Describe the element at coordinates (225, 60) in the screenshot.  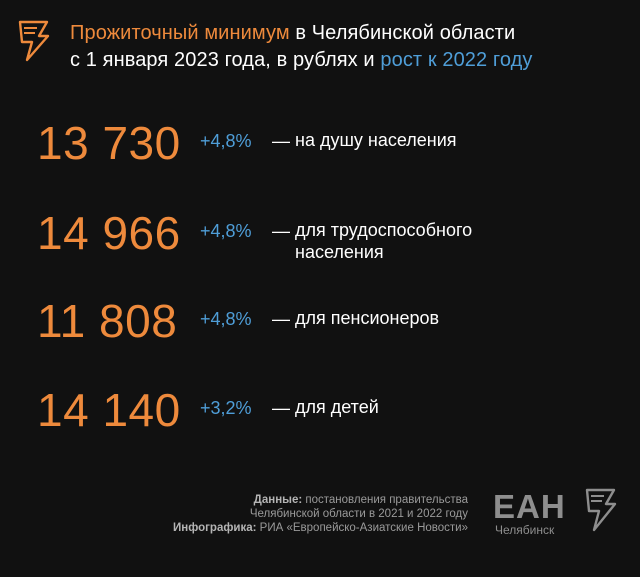
I see `headline-date: с 1 января 2023 года, в рублях и` at that location.